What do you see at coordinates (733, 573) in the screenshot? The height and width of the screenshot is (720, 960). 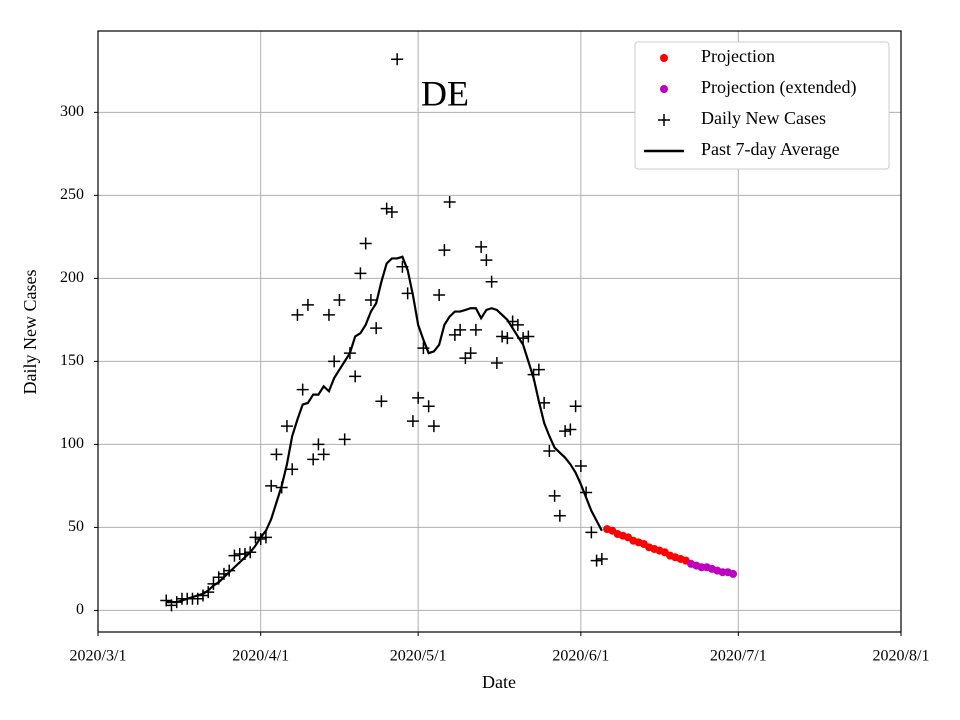 I see `point` at bounding box center [733, 573].